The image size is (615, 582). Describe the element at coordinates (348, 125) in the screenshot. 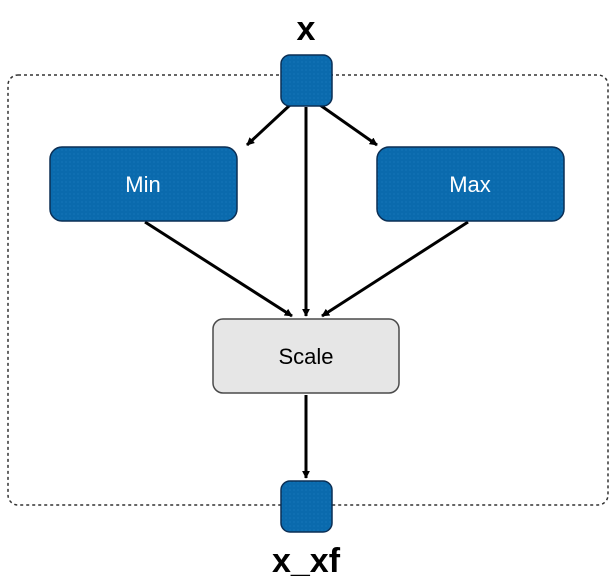

I see `edge-x-to-max` at that location.